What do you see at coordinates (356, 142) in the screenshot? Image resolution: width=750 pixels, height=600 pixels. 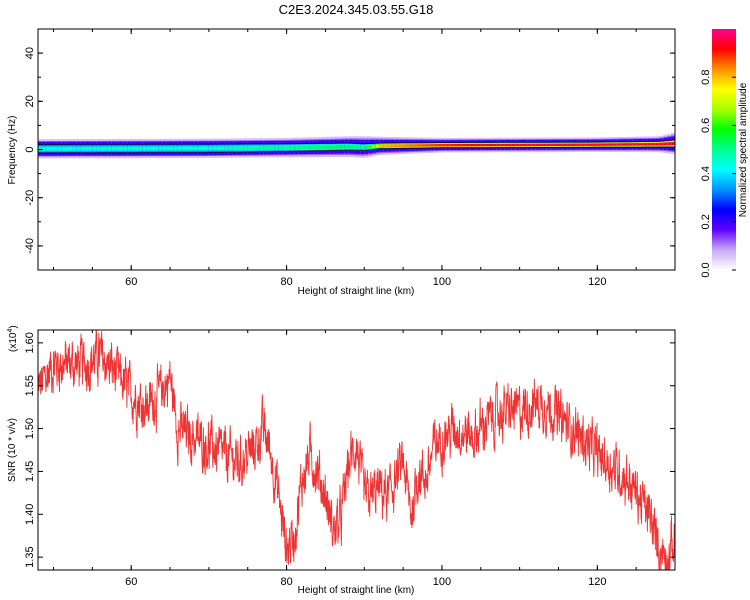 I see `spectrogram-ridge-edge-upper` at bounding box center [356, 142].